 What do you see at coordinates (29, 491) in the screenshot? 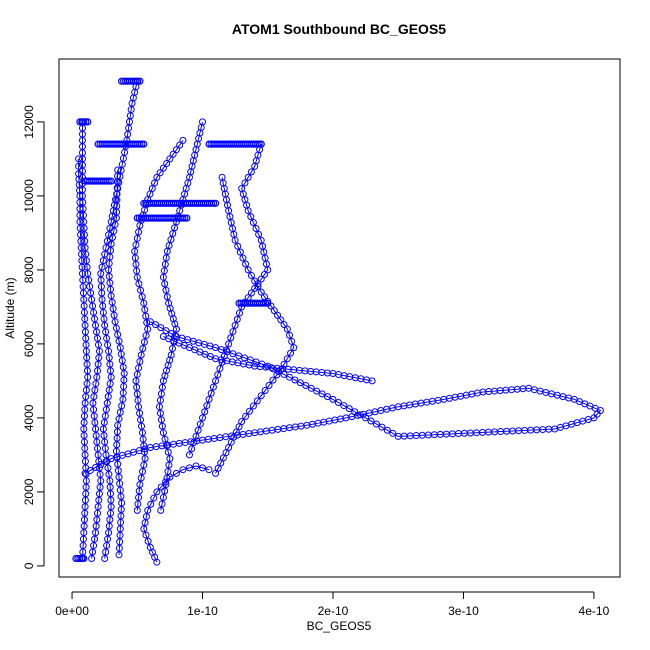
I see `y-tick-label: 2000` at bounding box center [29, 491].